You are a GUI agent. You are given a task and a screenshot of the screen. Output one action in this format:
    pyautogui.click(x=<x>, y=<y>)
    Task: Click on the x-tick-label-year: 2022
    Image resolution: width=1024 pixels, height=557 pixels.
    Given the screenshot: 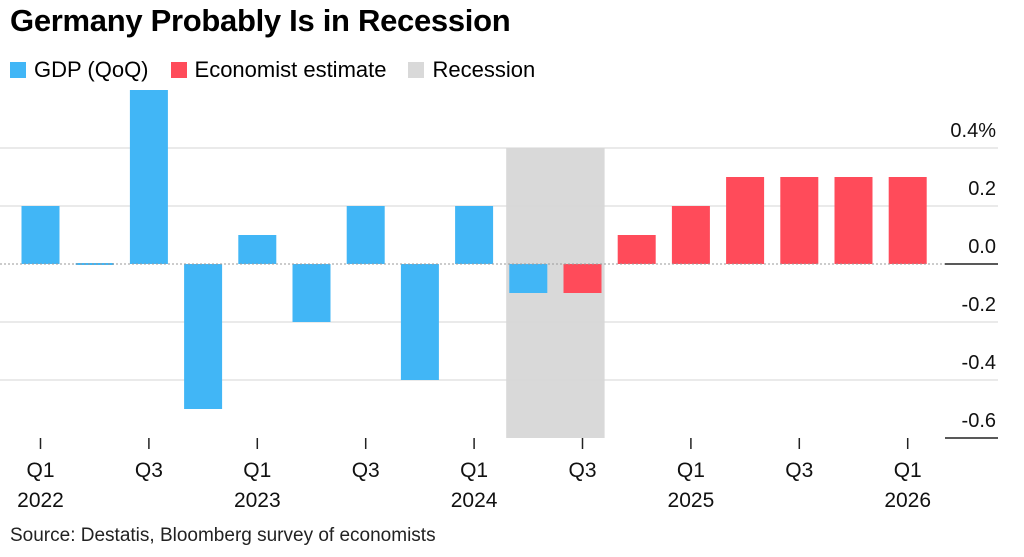 What is the action you would take?
    pyautogui.click(x=40, y=500)
    